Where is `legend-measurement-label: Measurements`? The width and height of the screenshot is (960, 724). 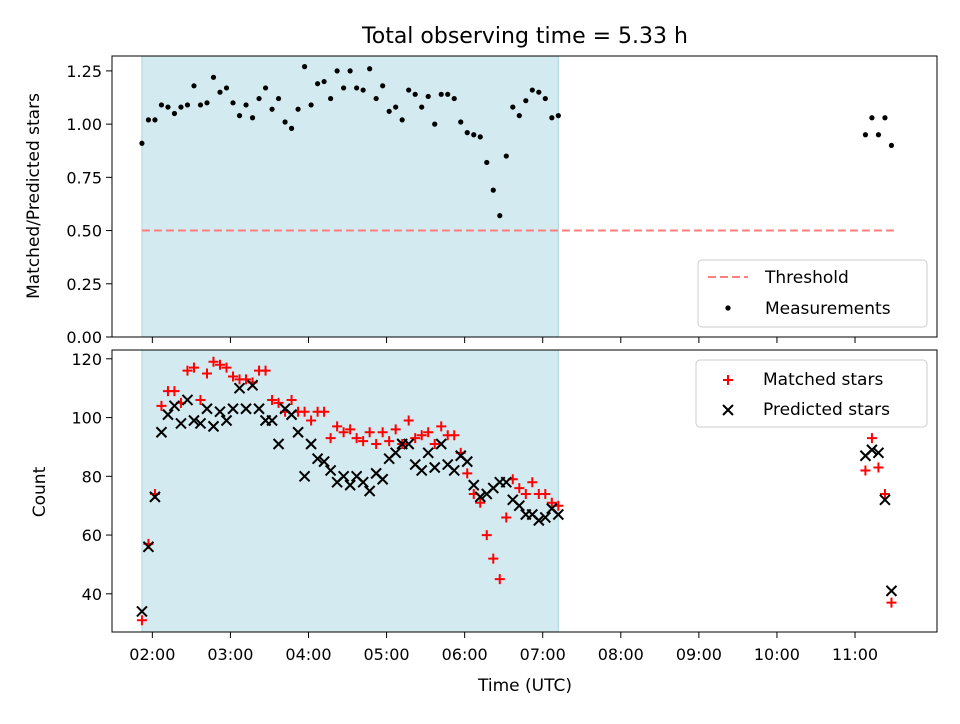
legend-measurement-label: Measurements is located at coordinates (828, 309).